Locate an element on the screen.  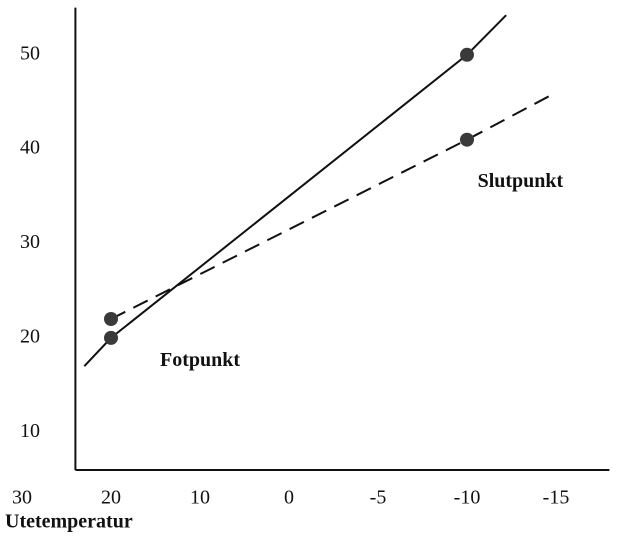
x-axis-label: Utetemperatur is located at coordinates (69, 522).